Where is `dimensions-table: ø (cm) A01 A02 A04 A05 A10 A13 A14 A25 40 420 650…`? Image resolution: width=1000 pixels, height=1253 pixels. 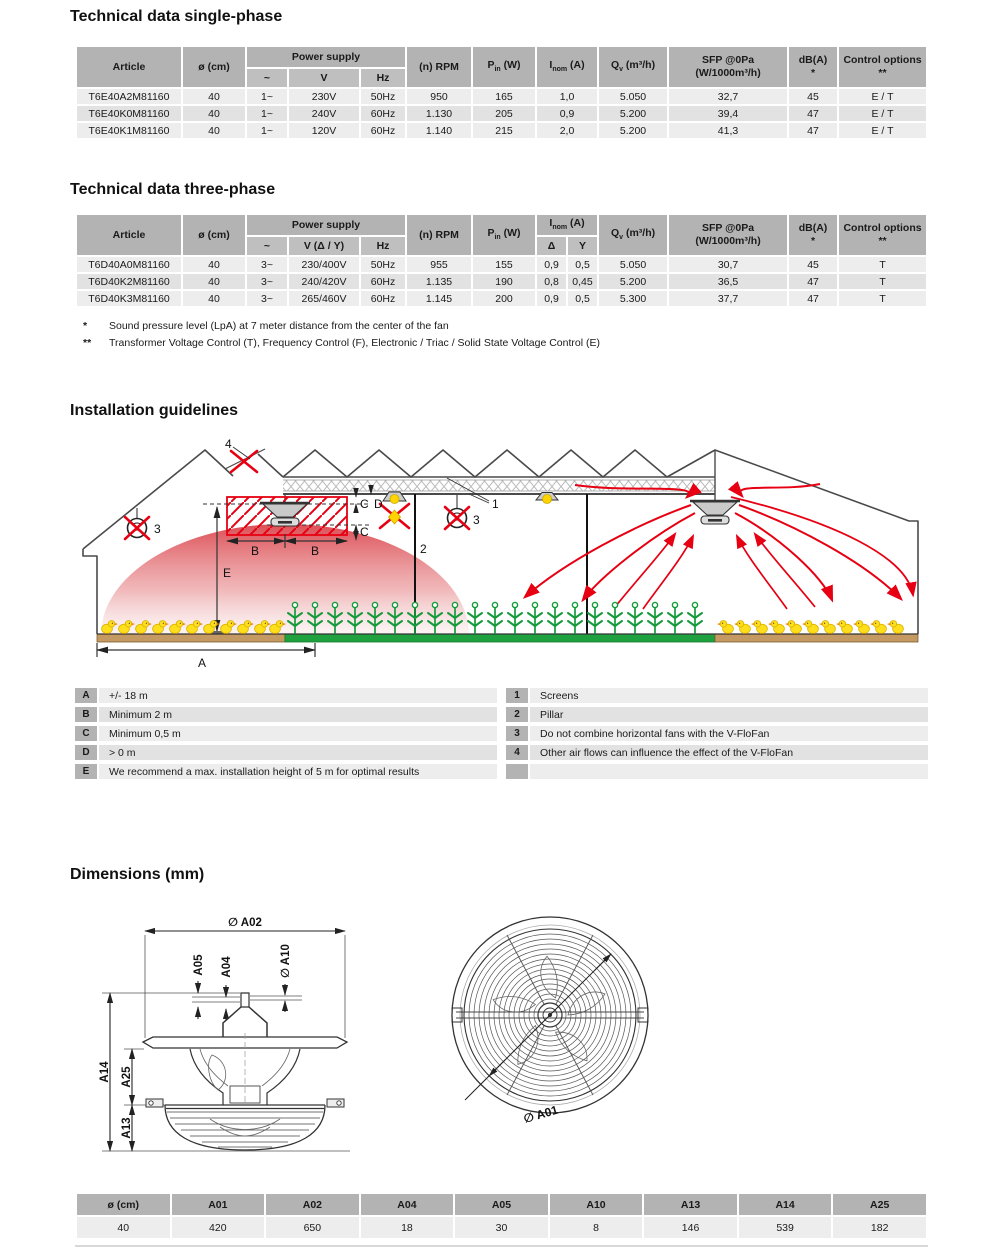
dimensions-table: ø (cm) A01 A02 A04 A05 A10 A13 A14 A25 40 420 650… is located at coordinates (501, 1216).